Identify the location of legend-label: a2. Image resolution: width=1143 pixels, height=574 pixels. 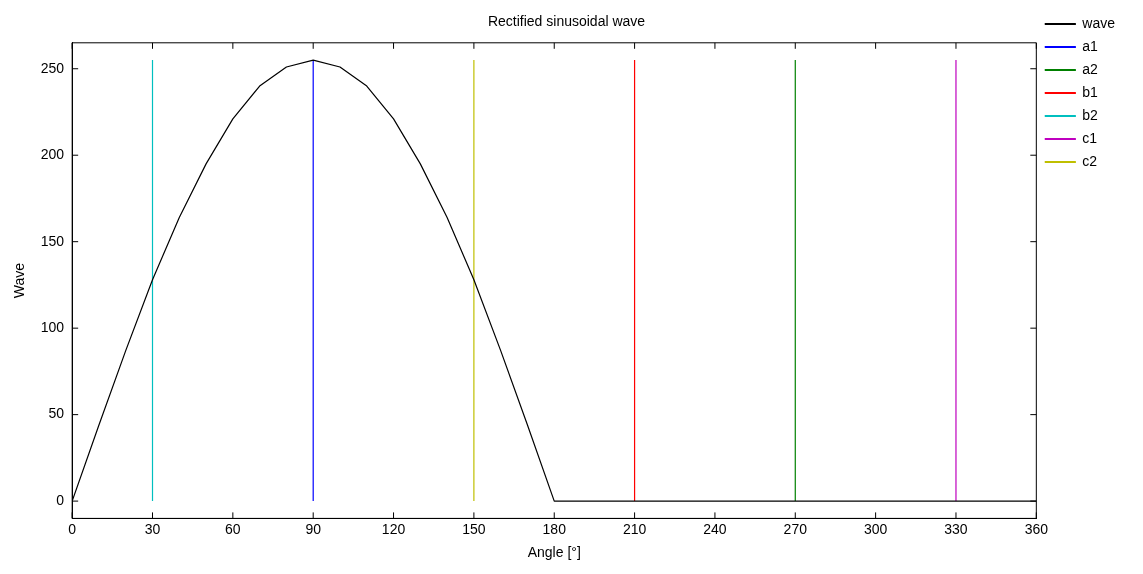
(1090, 68).